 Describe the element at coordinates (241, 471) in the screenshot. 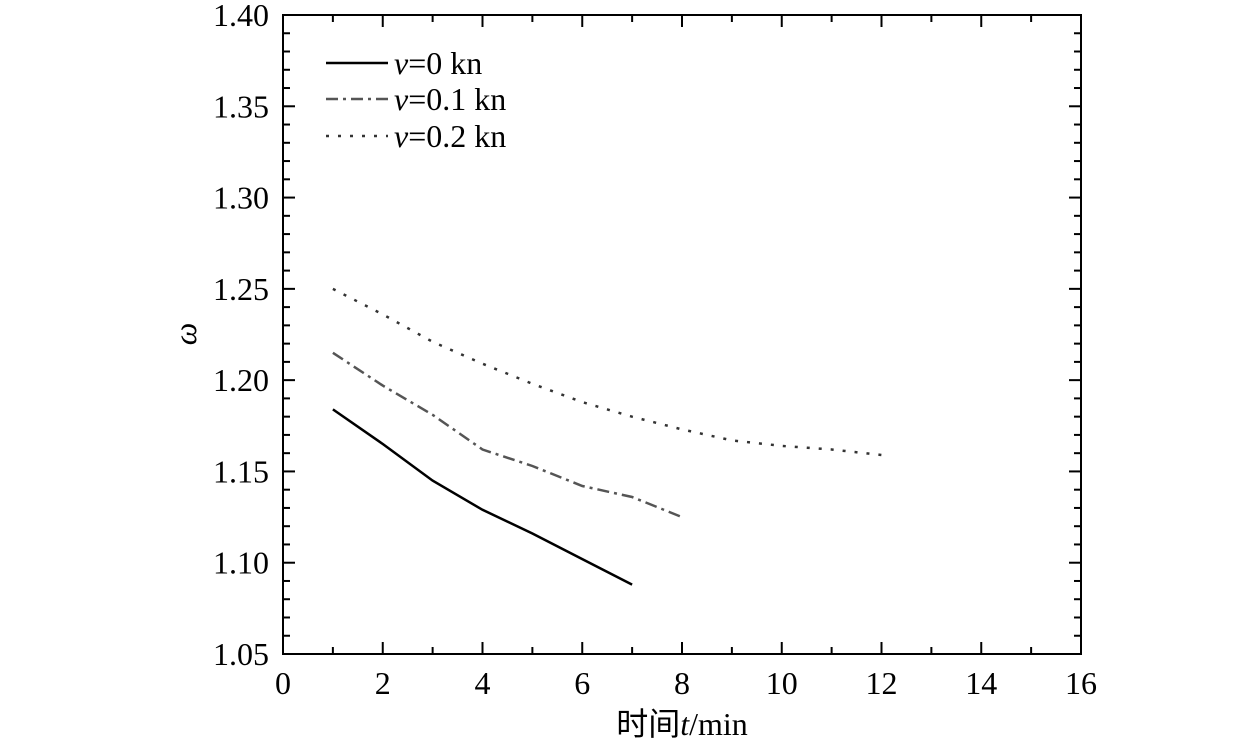

I see `y-tick-label: 1.15` at that location.